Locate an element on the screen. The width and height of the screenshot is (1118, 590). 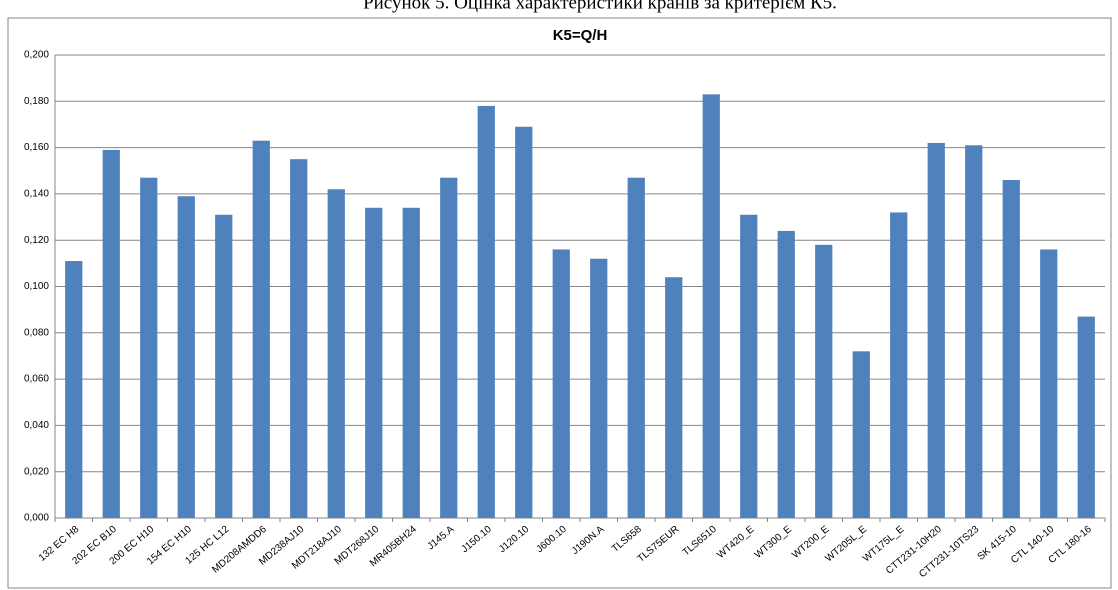
y-tick-label: 0,180 is located at coordinates (36, 101).